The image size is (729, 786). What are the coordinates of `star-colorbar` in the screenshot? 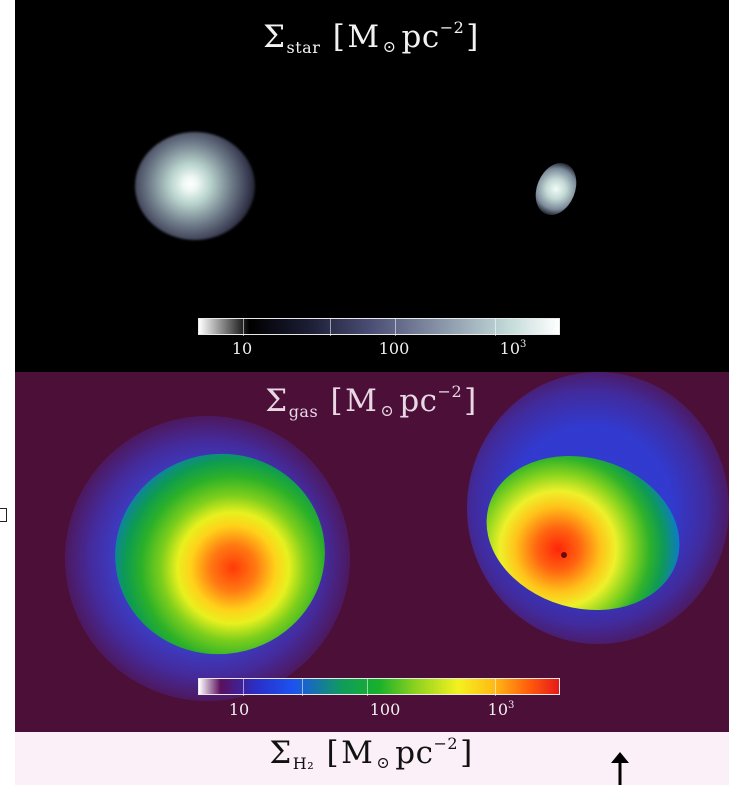 It's located at (379, 327).